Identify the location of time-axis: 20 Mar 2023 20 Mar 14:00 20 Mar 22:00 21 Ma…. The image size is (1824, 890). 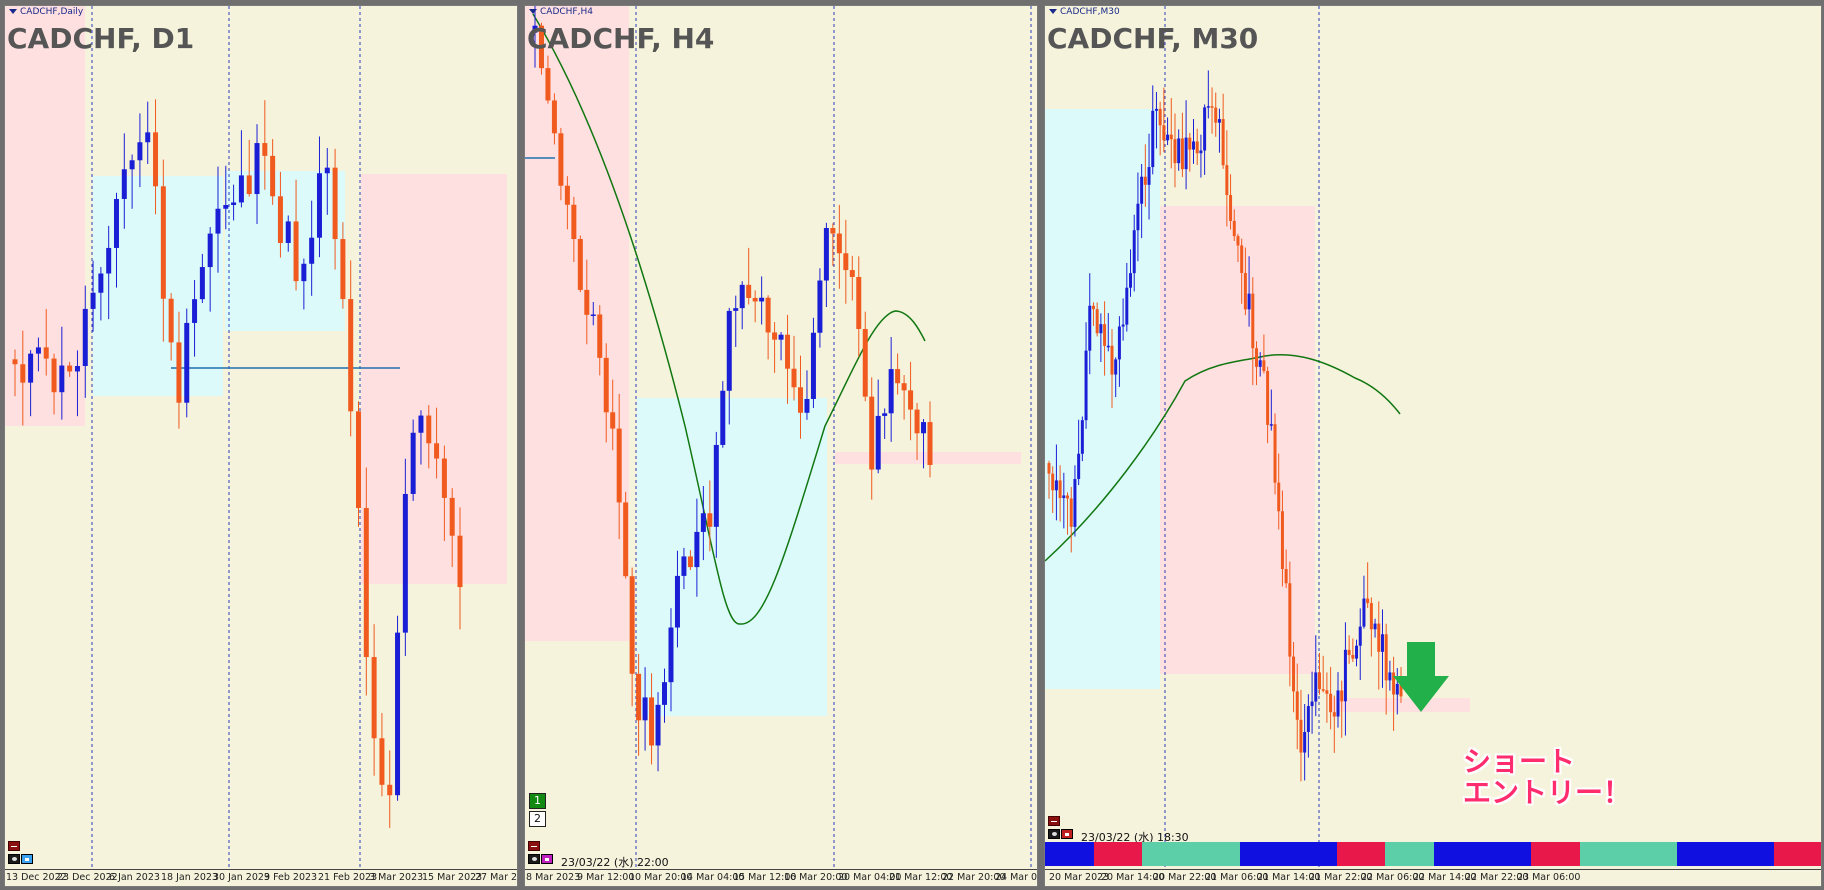
(1433, 877).